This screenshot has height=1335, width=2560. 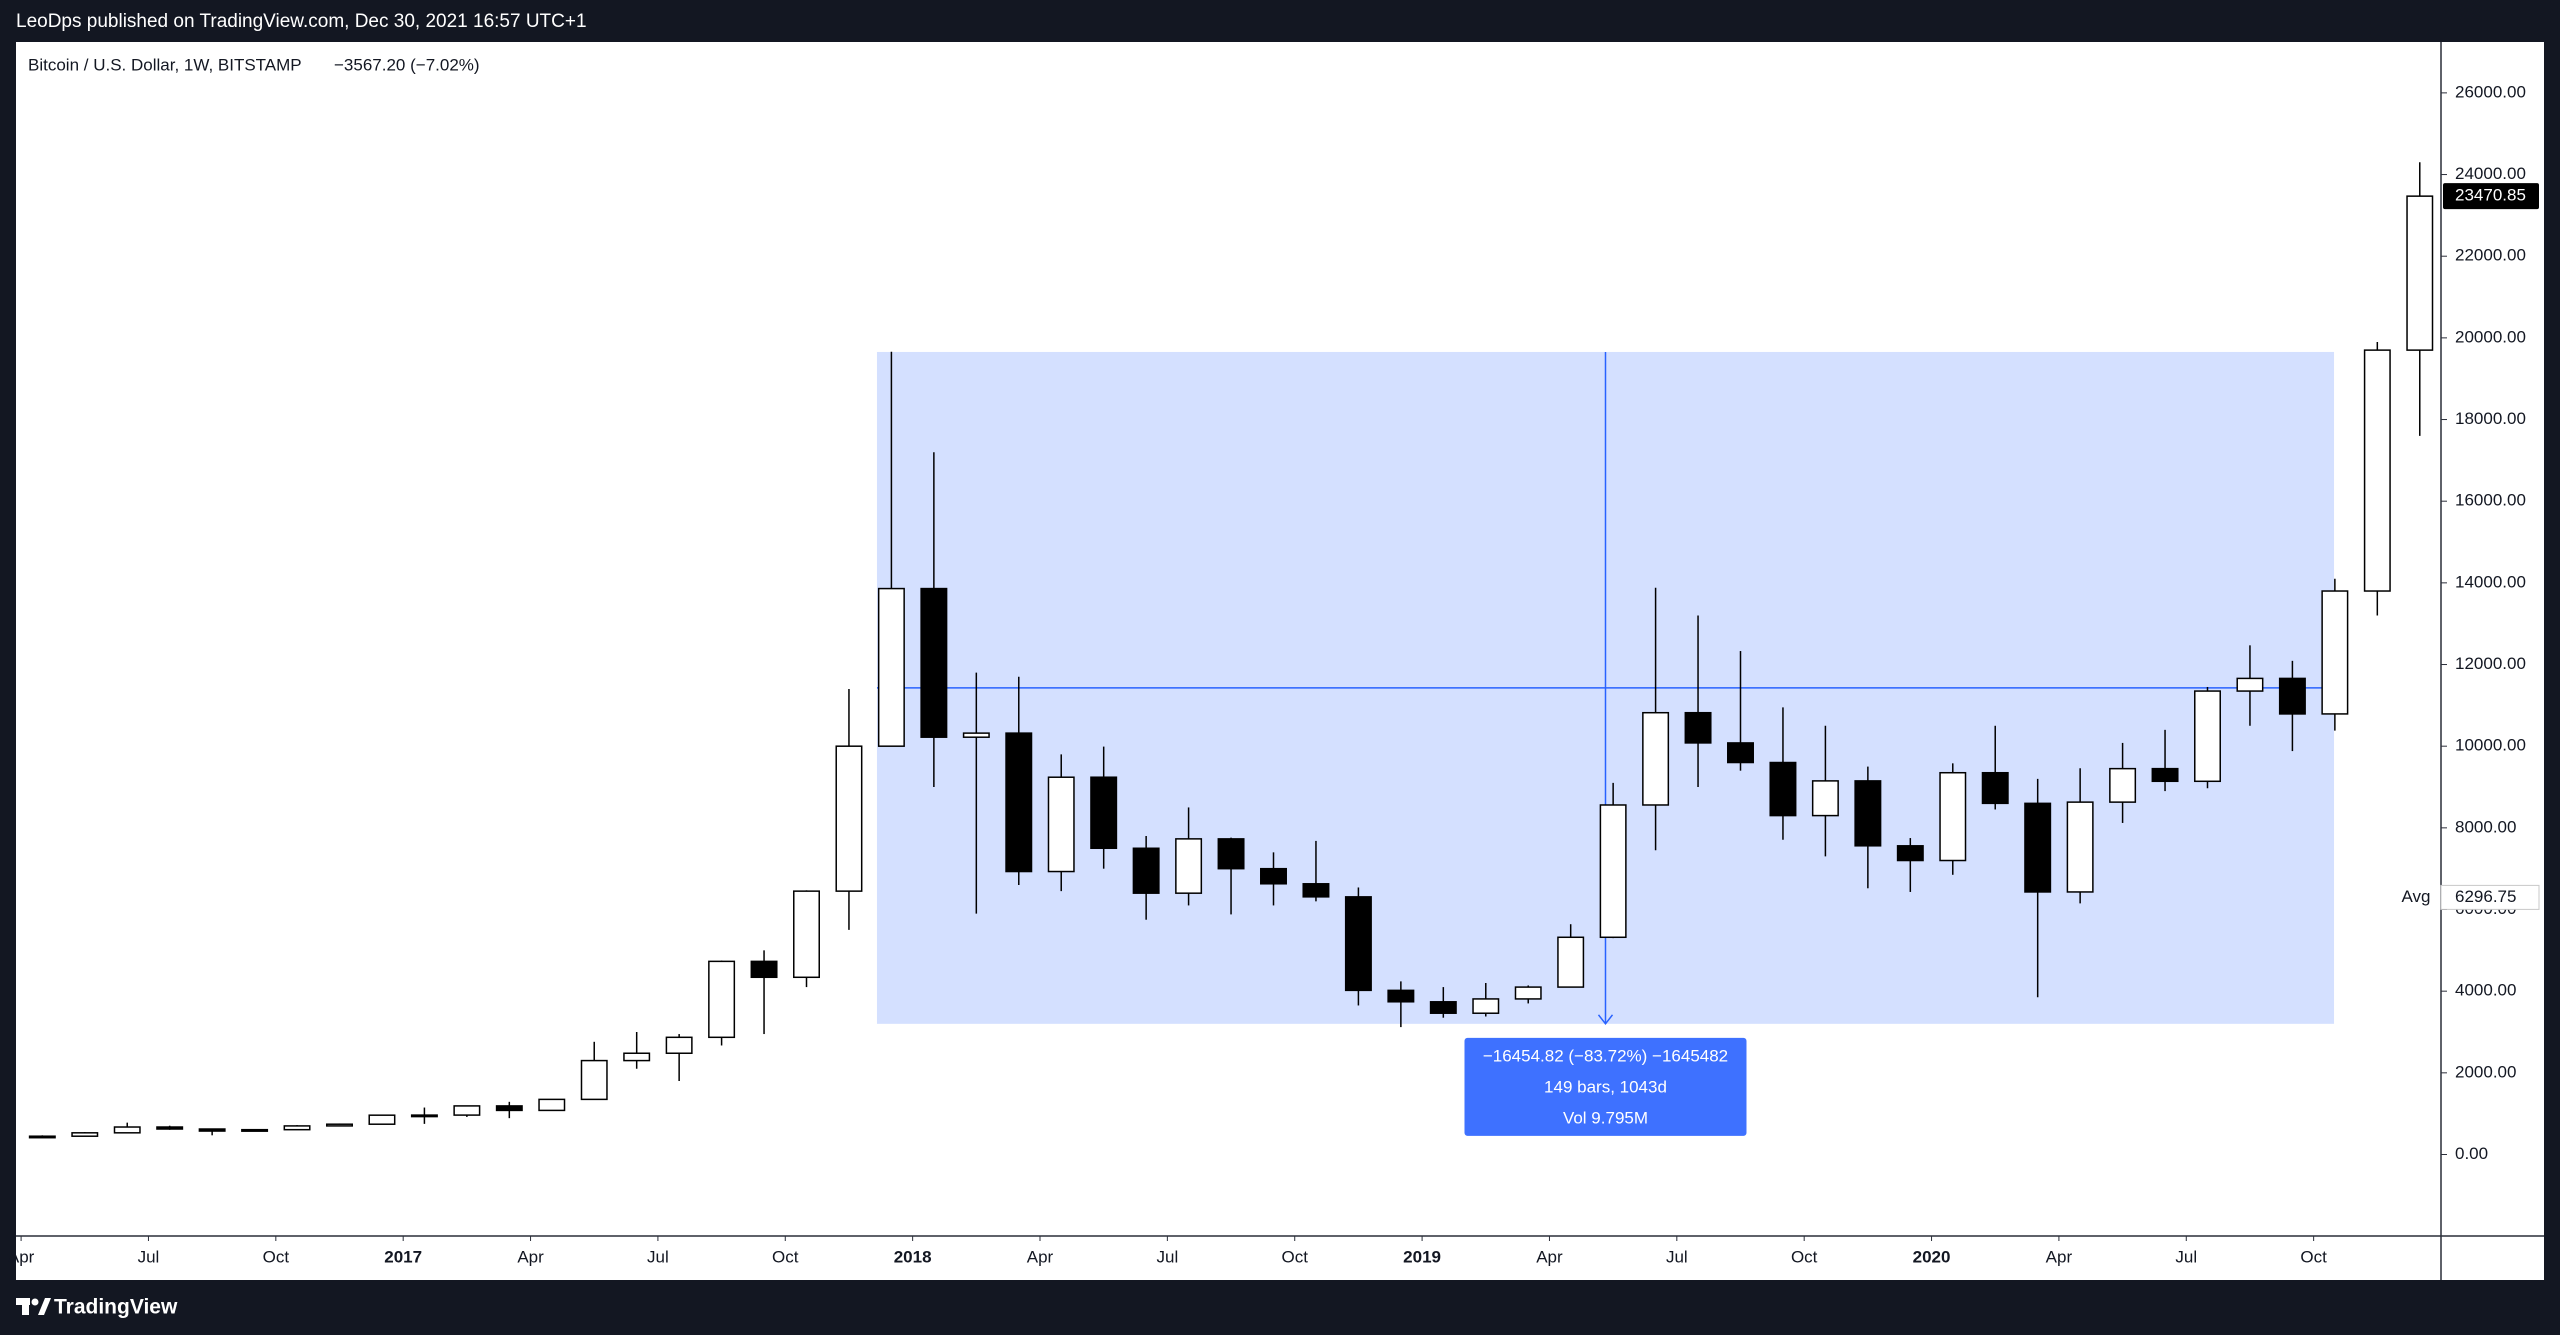 I want to click on y-tick-label: 20000.00, so click(x=2490, y=336).